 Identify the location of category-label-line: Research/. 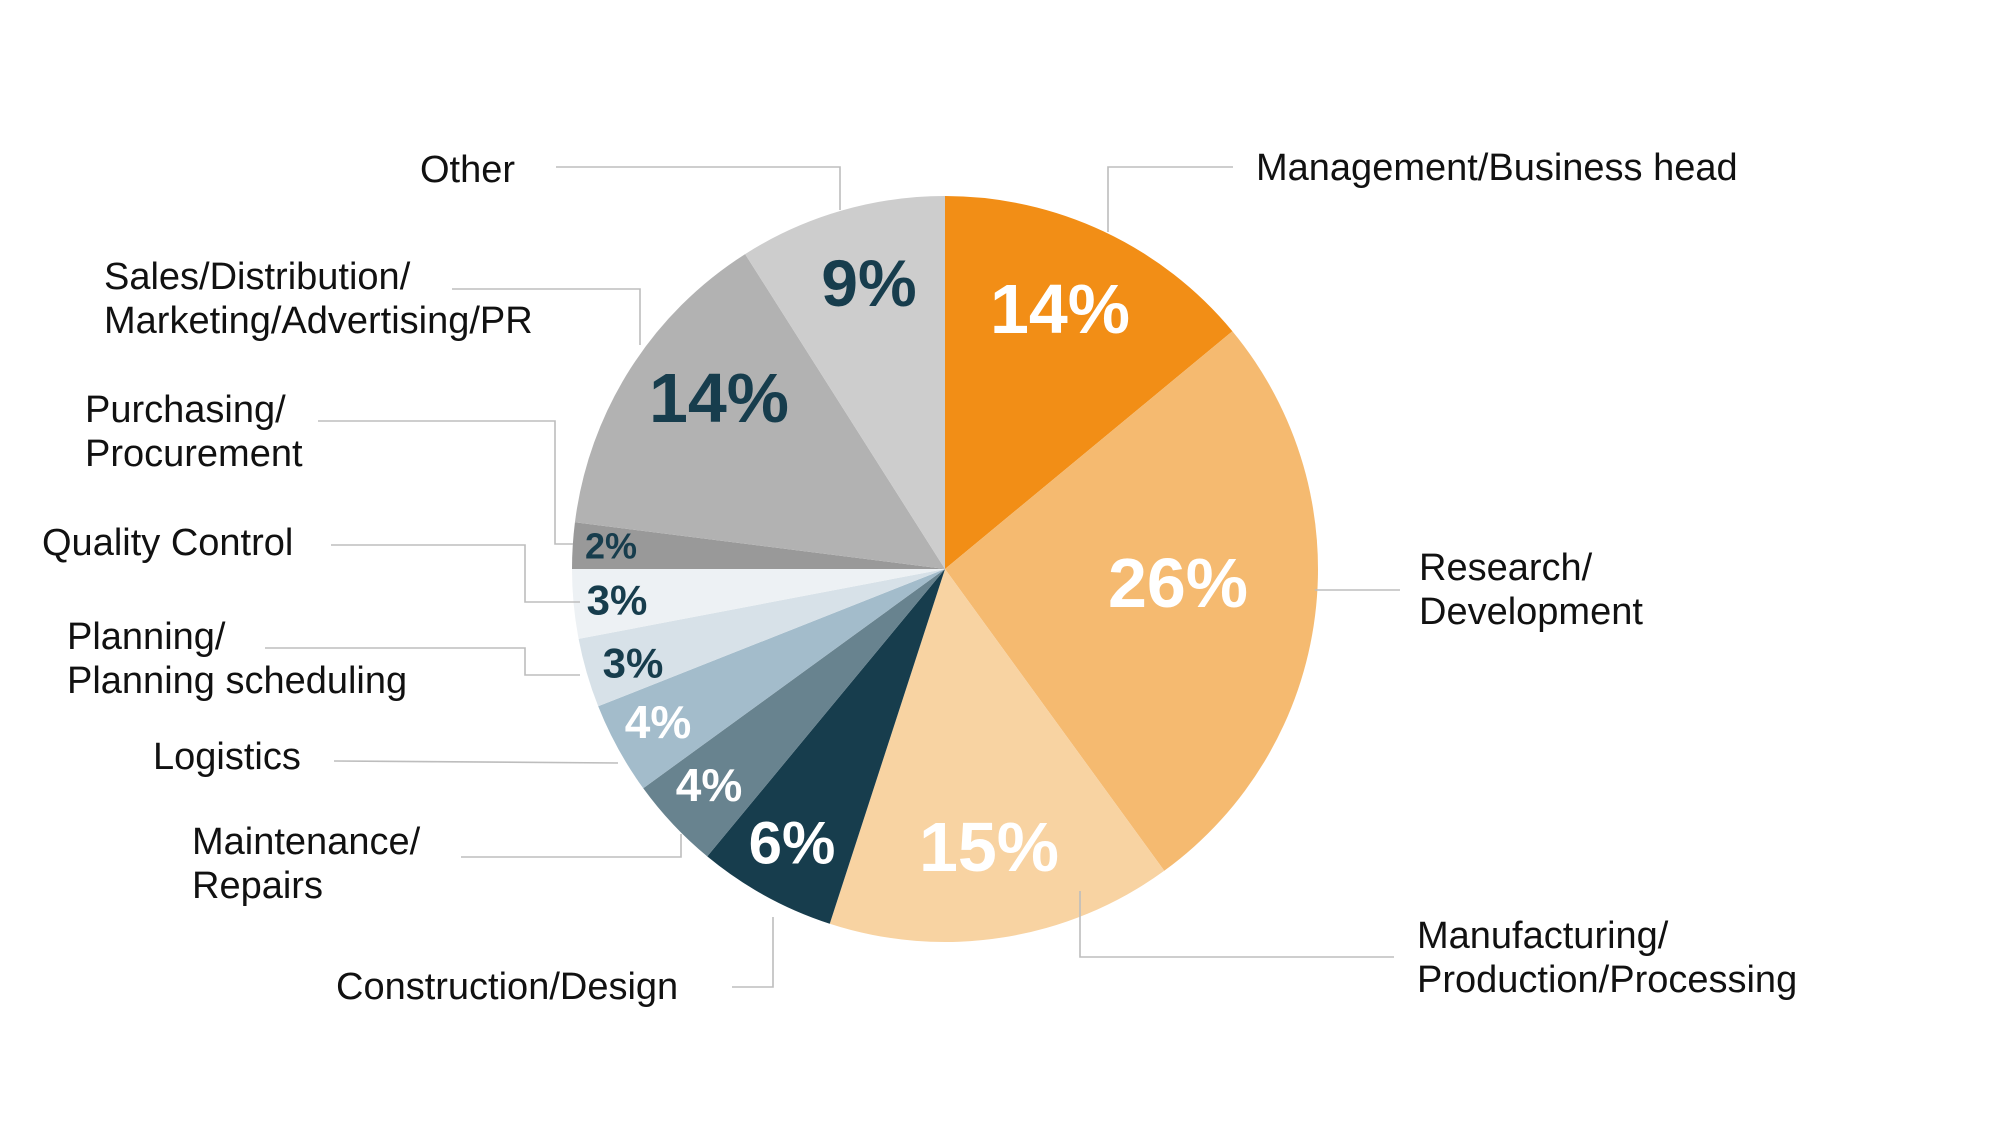
(1506, 568).